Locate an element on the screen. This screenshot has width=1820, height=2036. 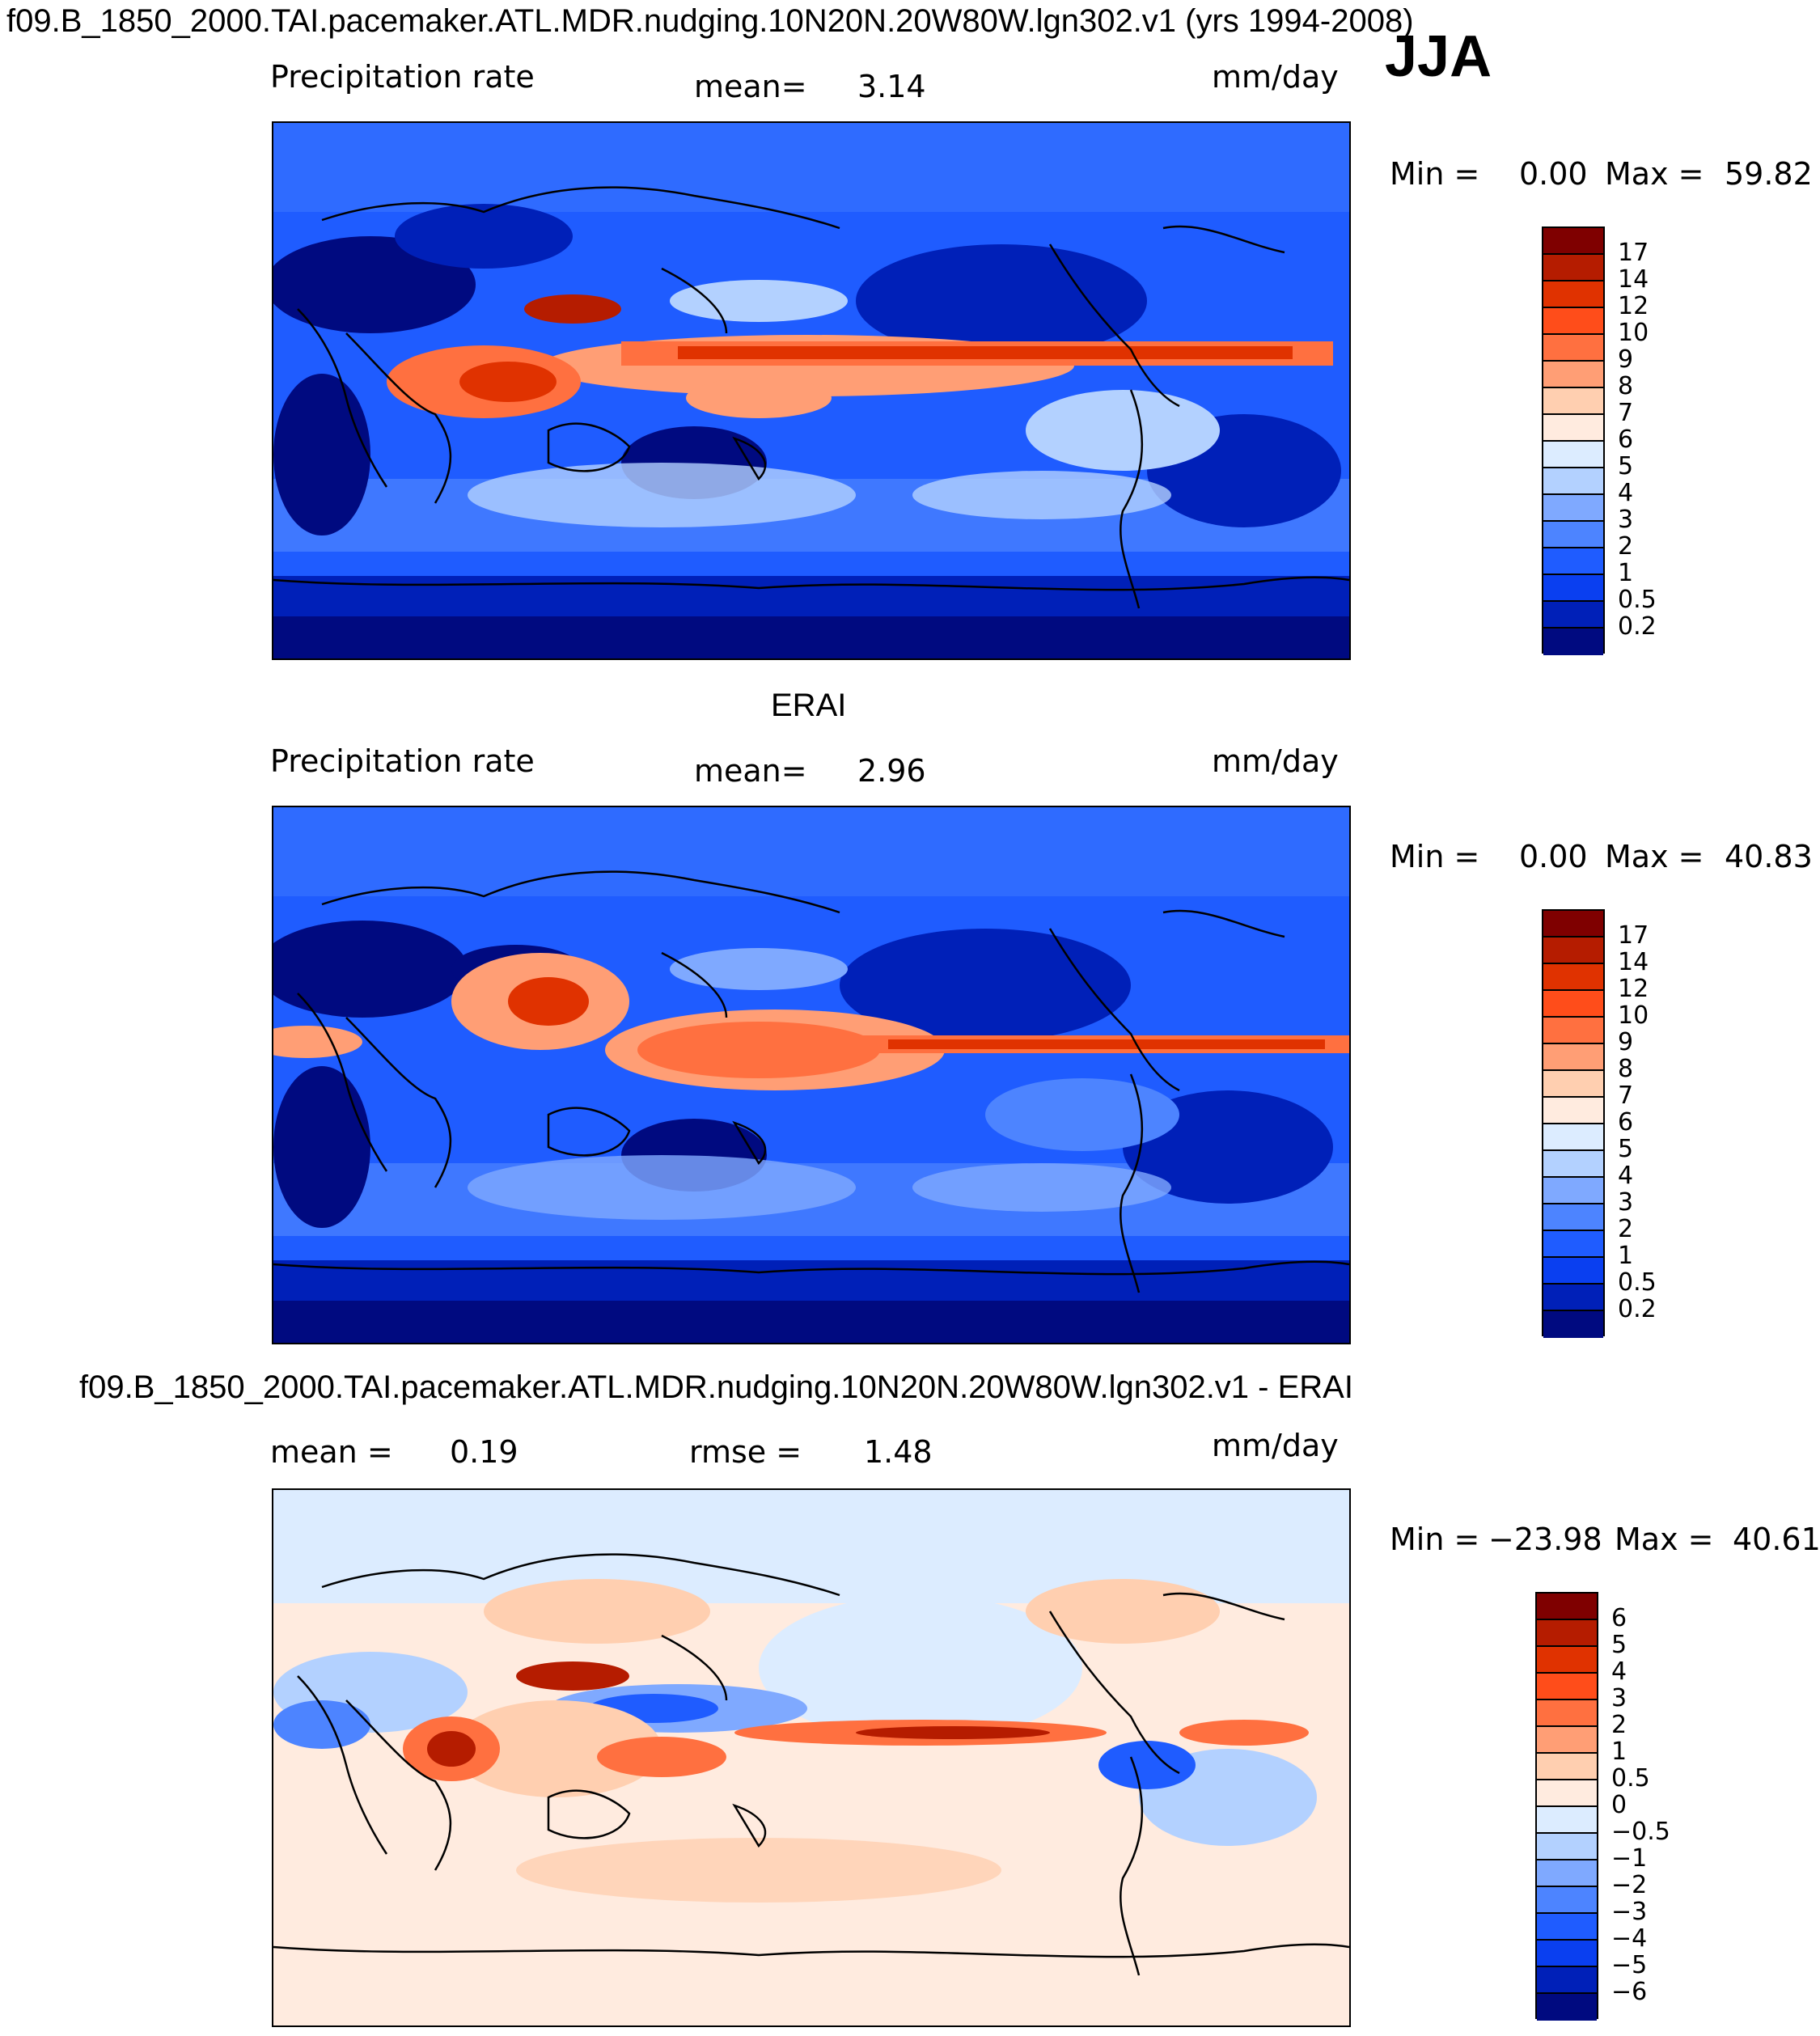
min-label-model: Min = is located at coordinates (1435, 174).